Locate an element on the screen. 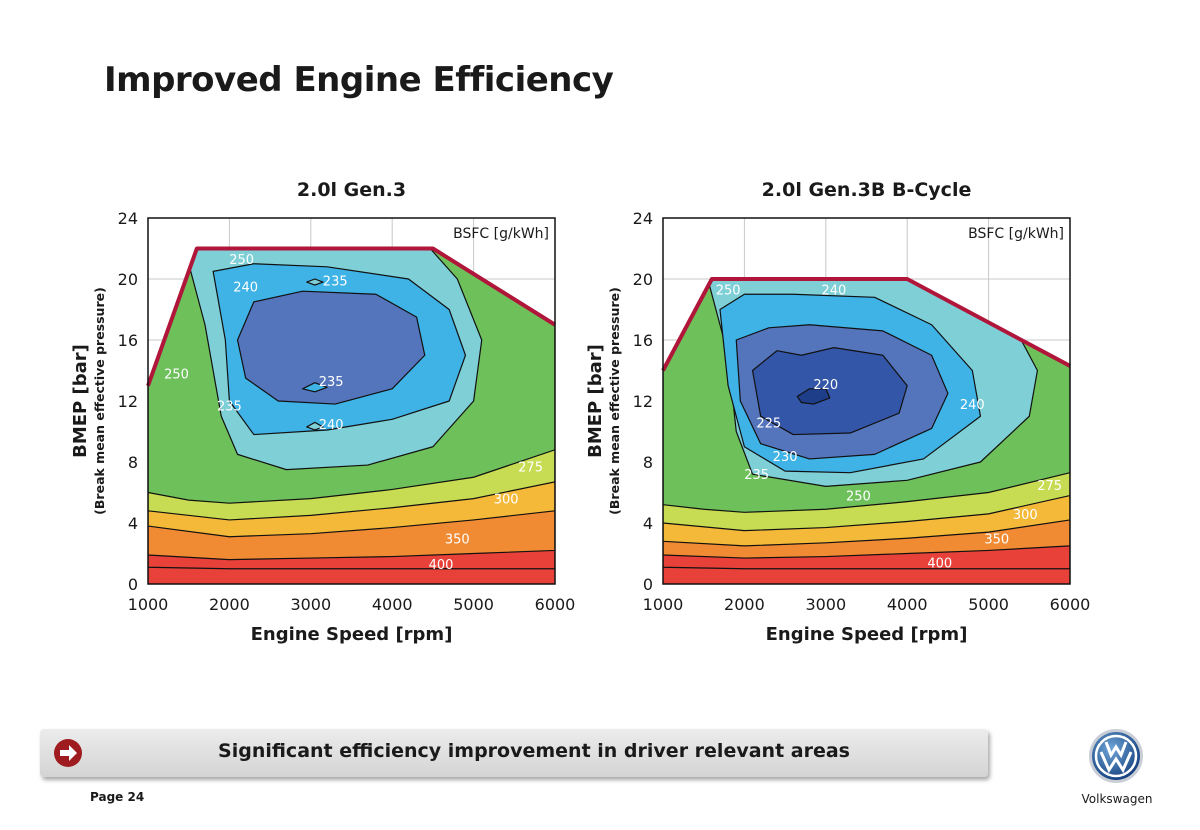 This screenshot has width=1200, height=830. contour-label: 225 is located at coordinates (768, 423).